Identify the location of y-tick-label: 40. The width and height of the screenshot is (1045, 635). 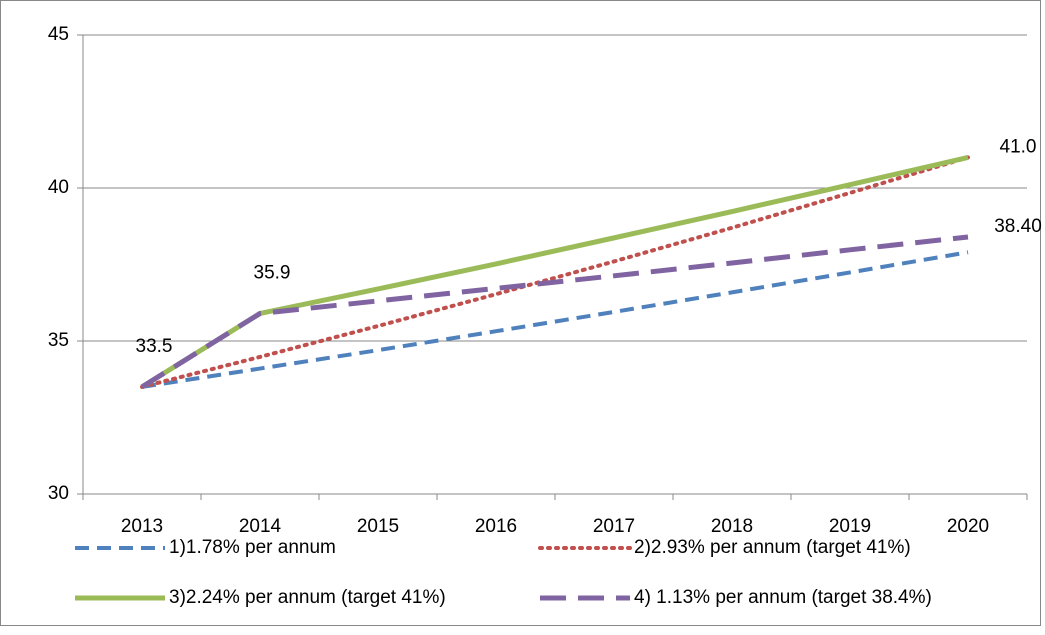
(58, 187).